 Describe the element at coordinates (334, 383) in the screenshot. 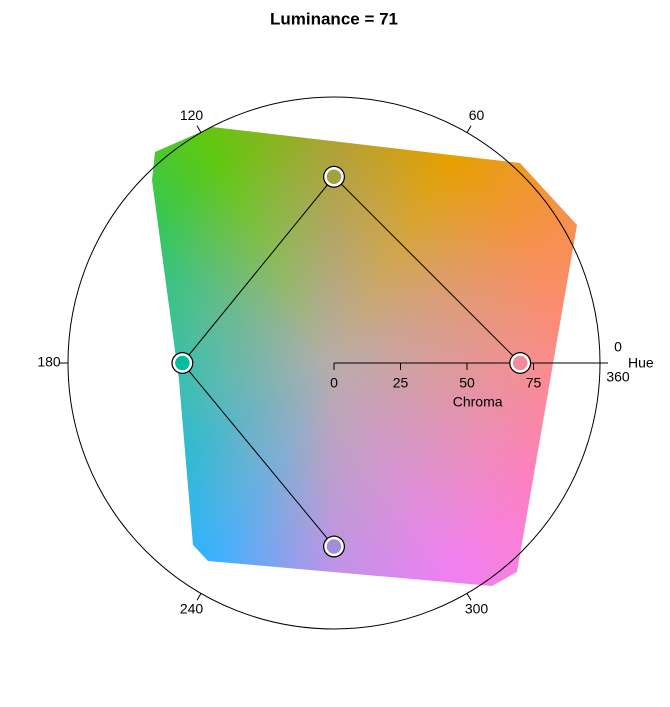

I see `chroma-tick-label: 0` at that location.